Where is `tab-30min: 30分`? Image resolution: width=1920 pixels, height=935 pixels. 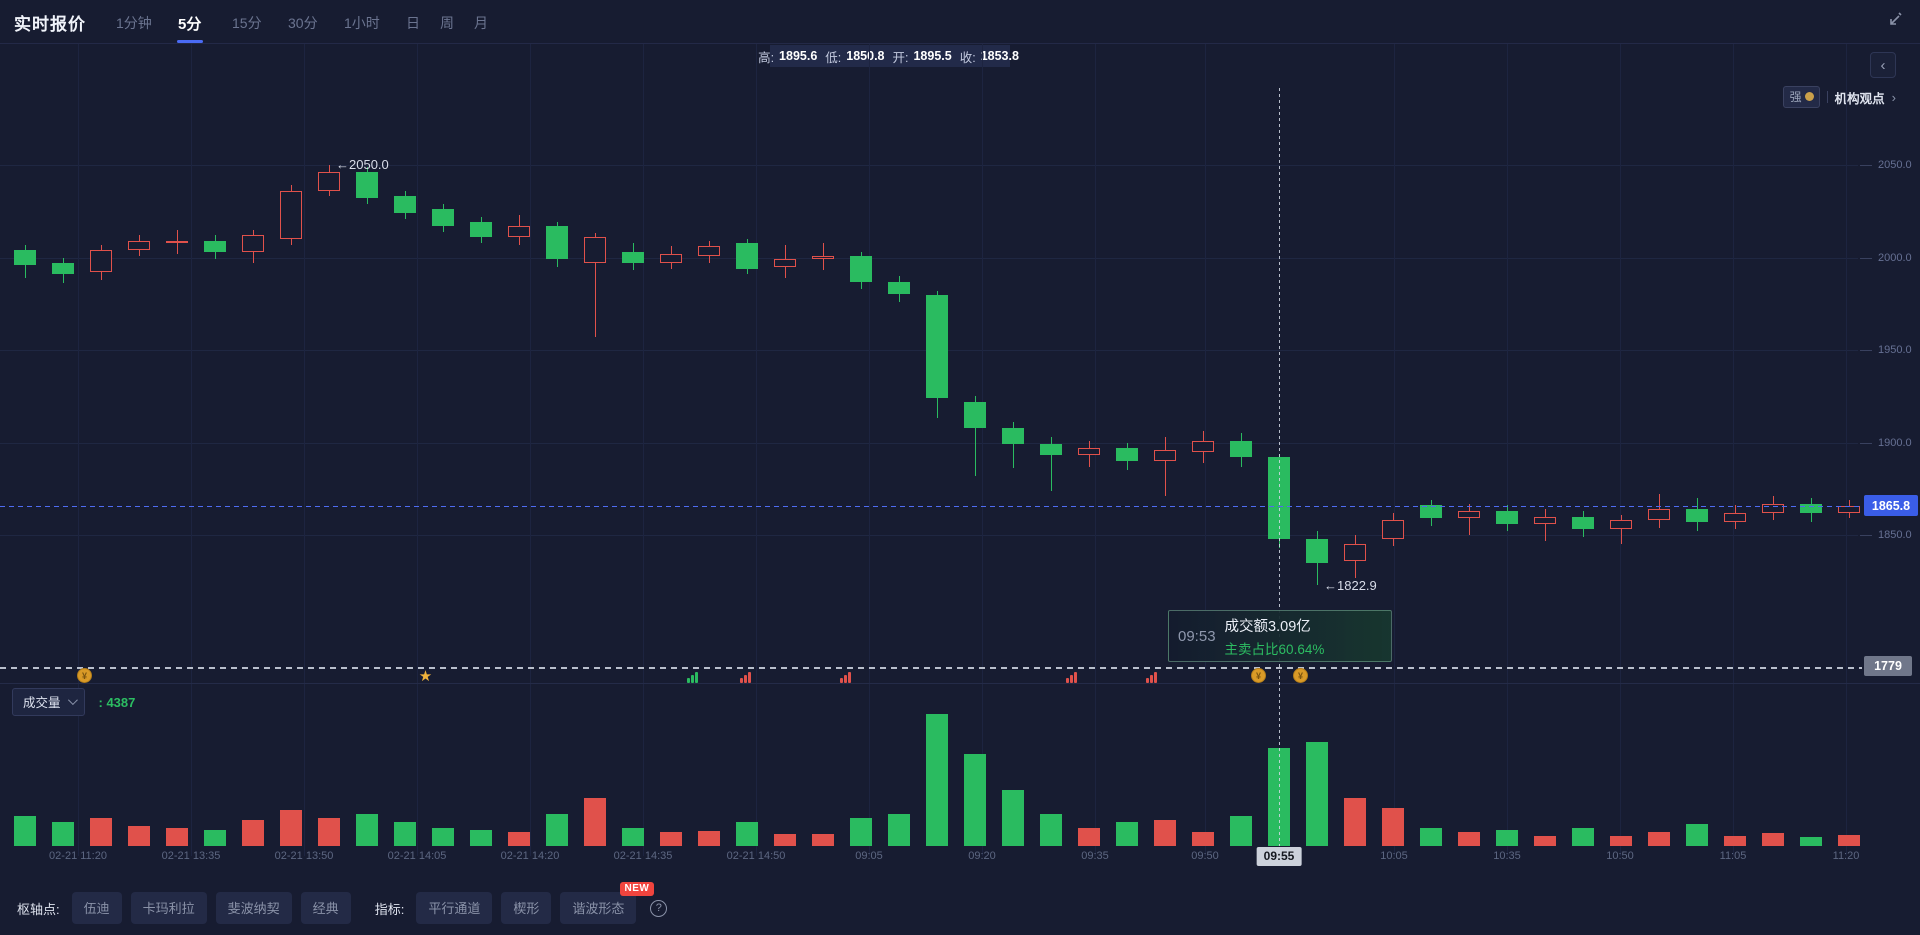 tab-30min: 30分 is located at coordinates (303, 23).